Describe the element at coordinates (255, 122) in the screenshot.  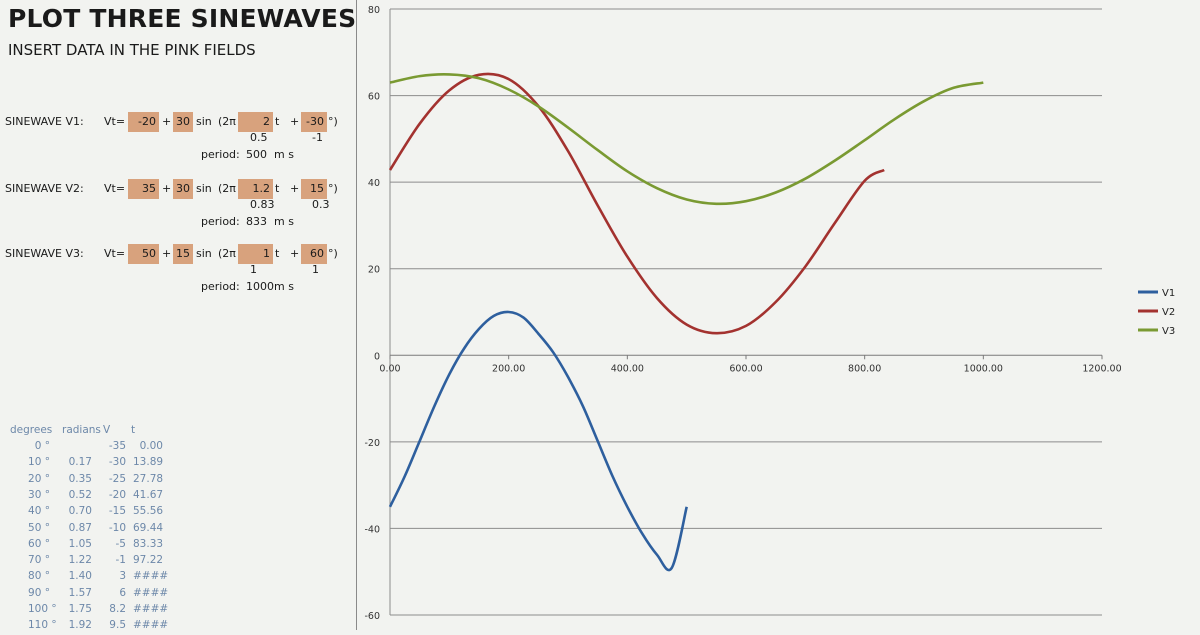
I see `frequency-field: 2` at that location.